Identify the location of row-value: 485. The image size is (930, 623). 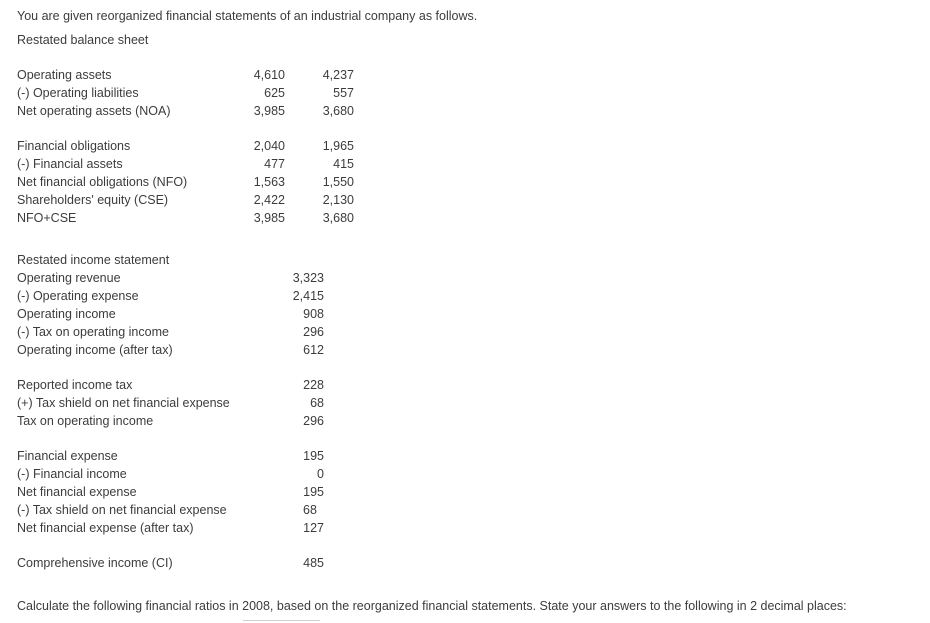
(313, 563).